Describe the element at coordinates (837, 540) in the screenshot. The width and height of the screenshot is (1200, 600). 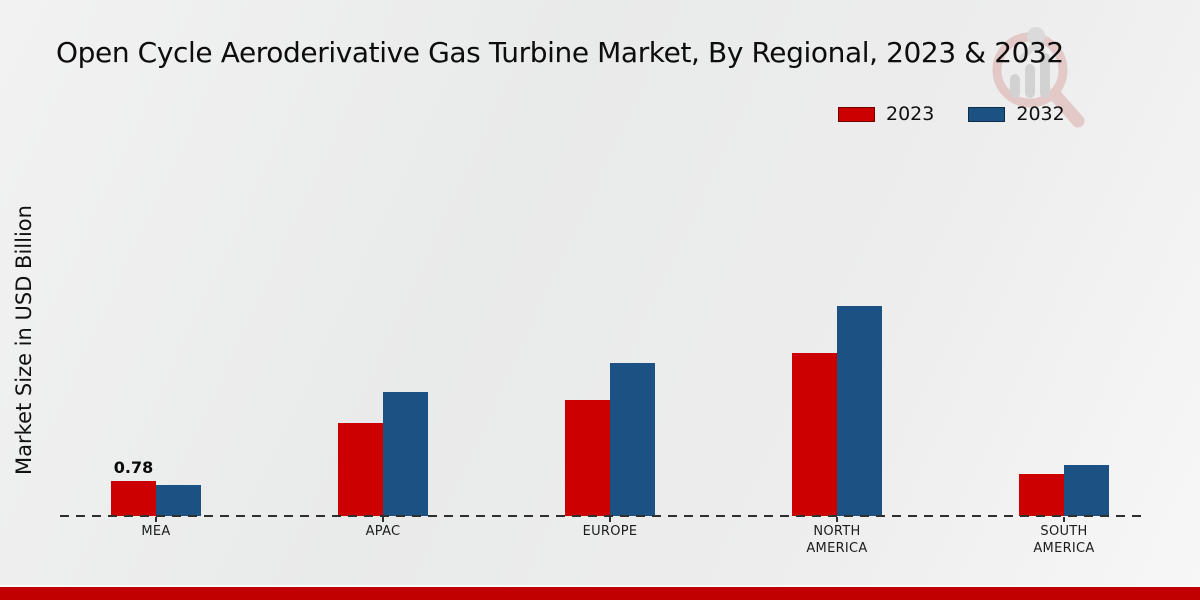
I see `category-label-north-america: NORTH AMERICA` at that location.